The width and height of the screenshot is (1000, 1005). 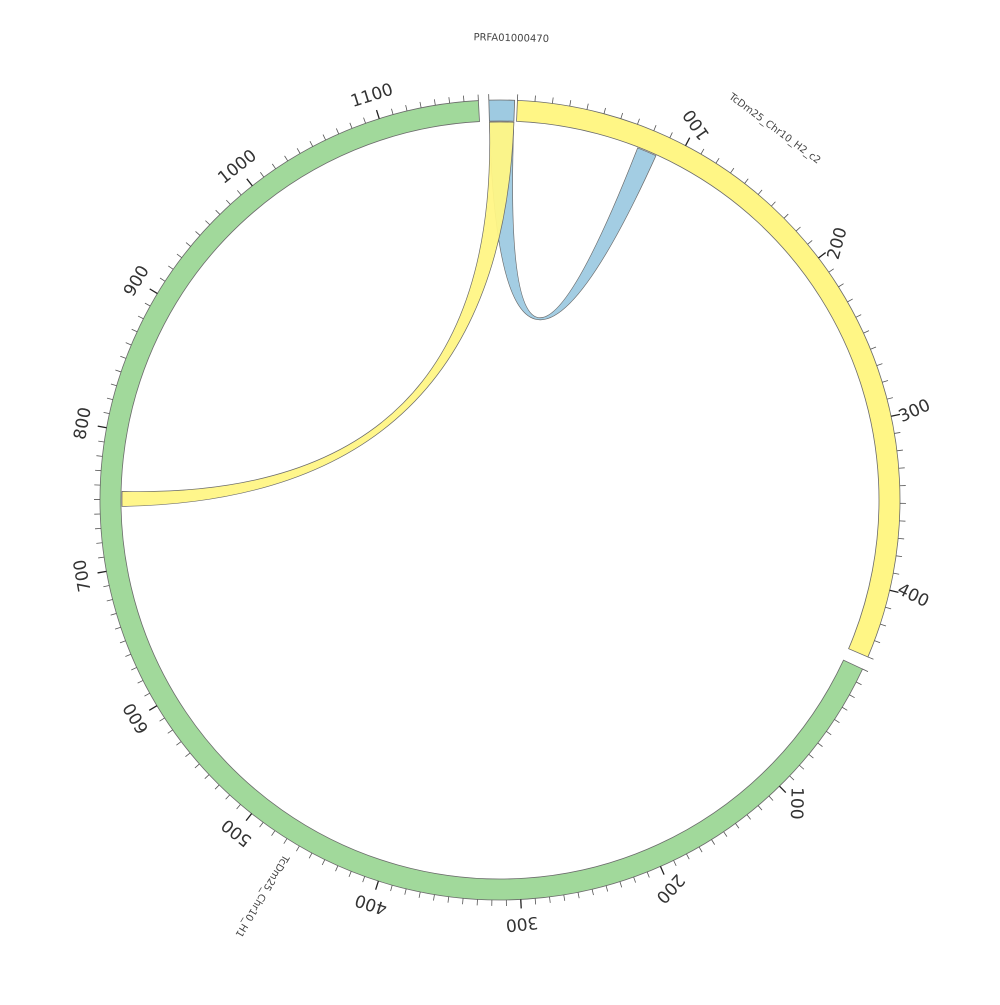 I want to click on tick-label-h1: 1100, so click(x=371, y=96).